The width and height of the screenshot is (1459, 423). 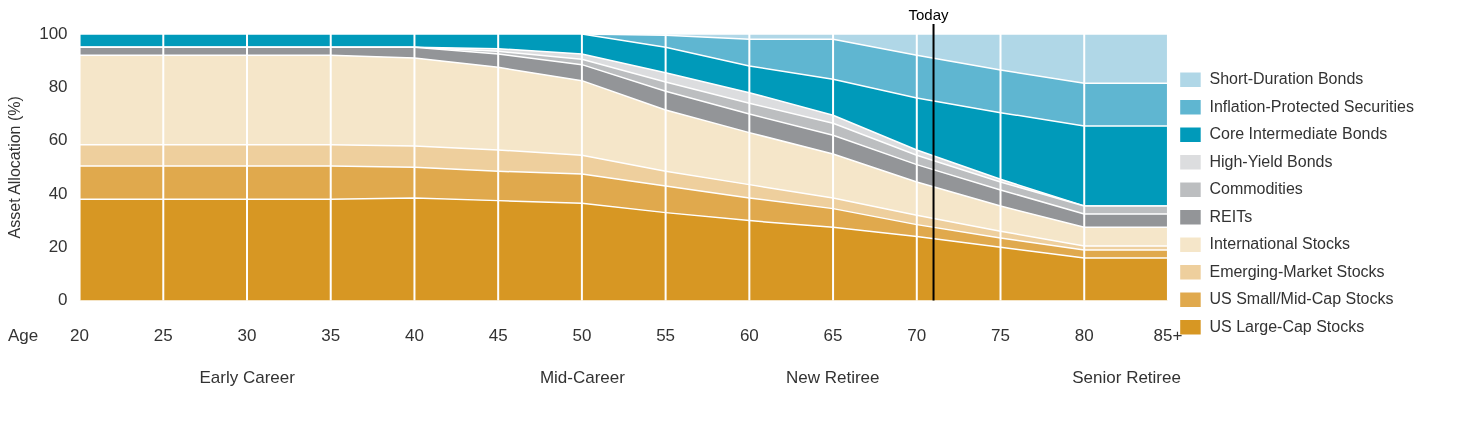 What do you see at coordinates (917, 336) in the screenshot?
I see `x-tick-label: 70` at bounding box center [917, 336].